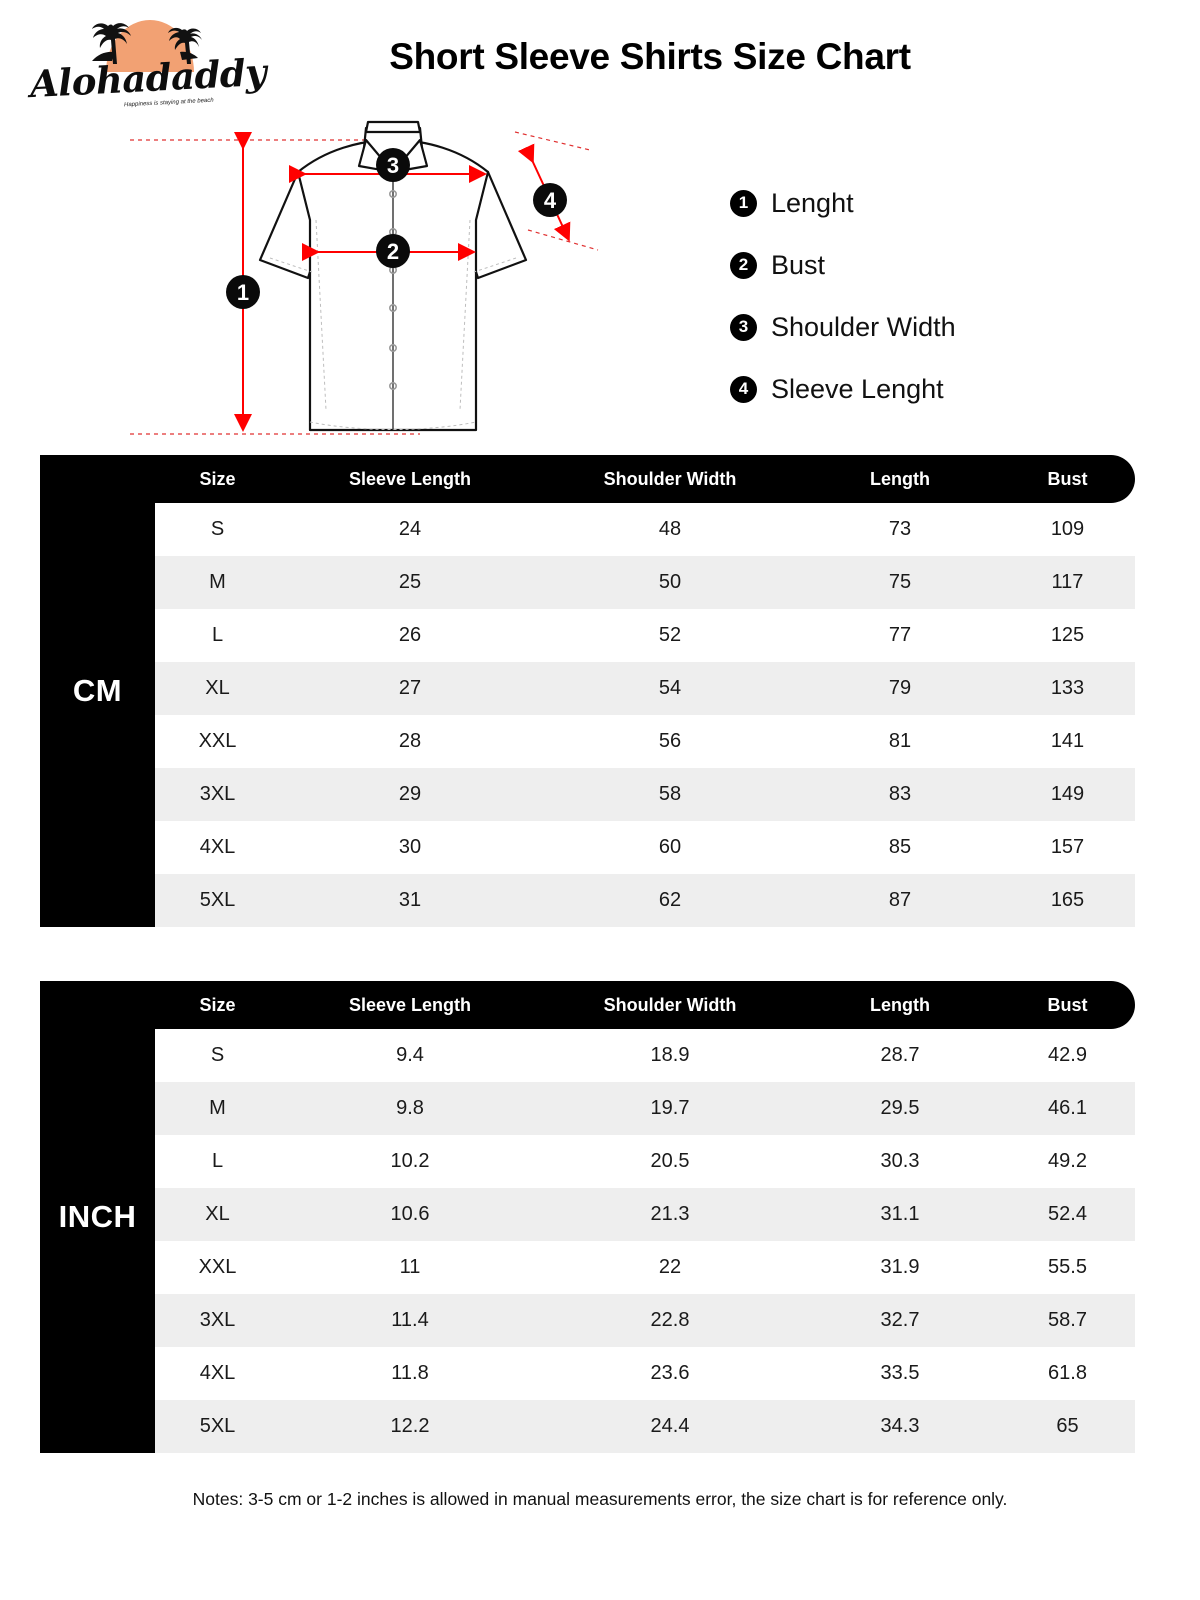  What do you see at coordinates (900, 1320) in the screenshot?
I see `cell-length: 32.7` at bounding box center [900, 1320].